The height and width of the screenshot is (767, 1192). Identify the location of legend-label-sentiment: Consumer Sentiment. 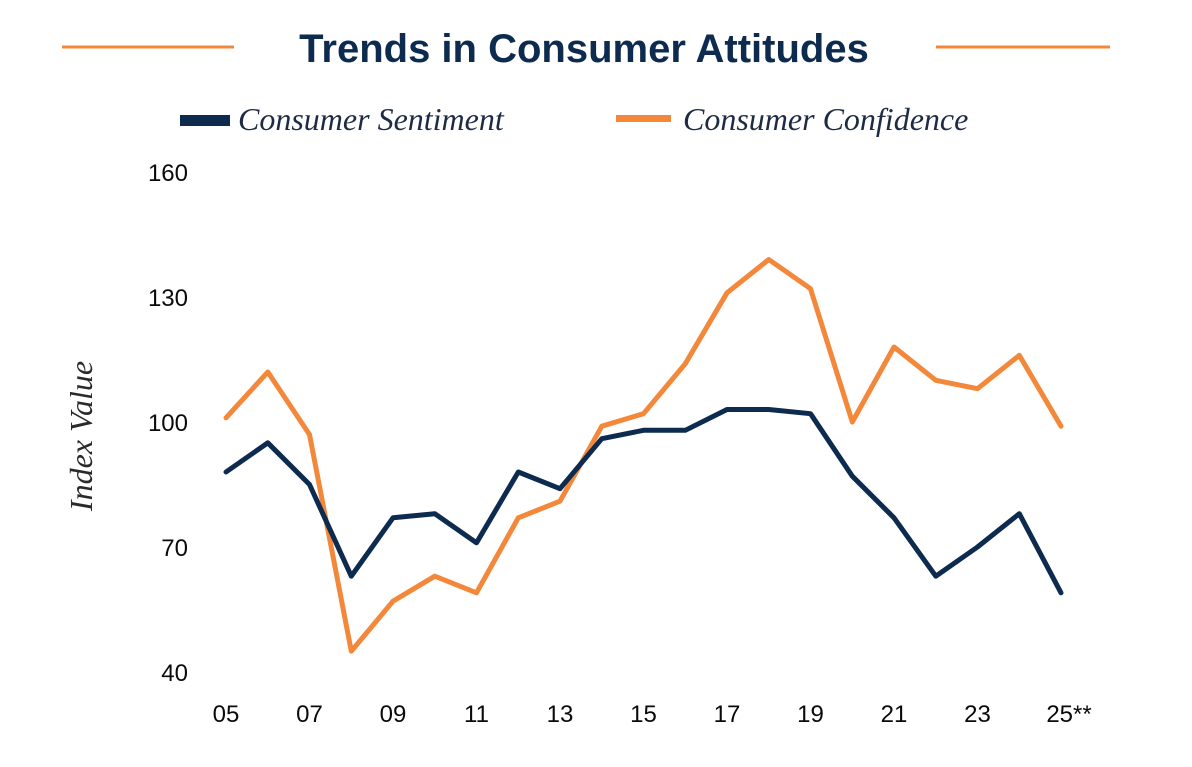
(371, 119).